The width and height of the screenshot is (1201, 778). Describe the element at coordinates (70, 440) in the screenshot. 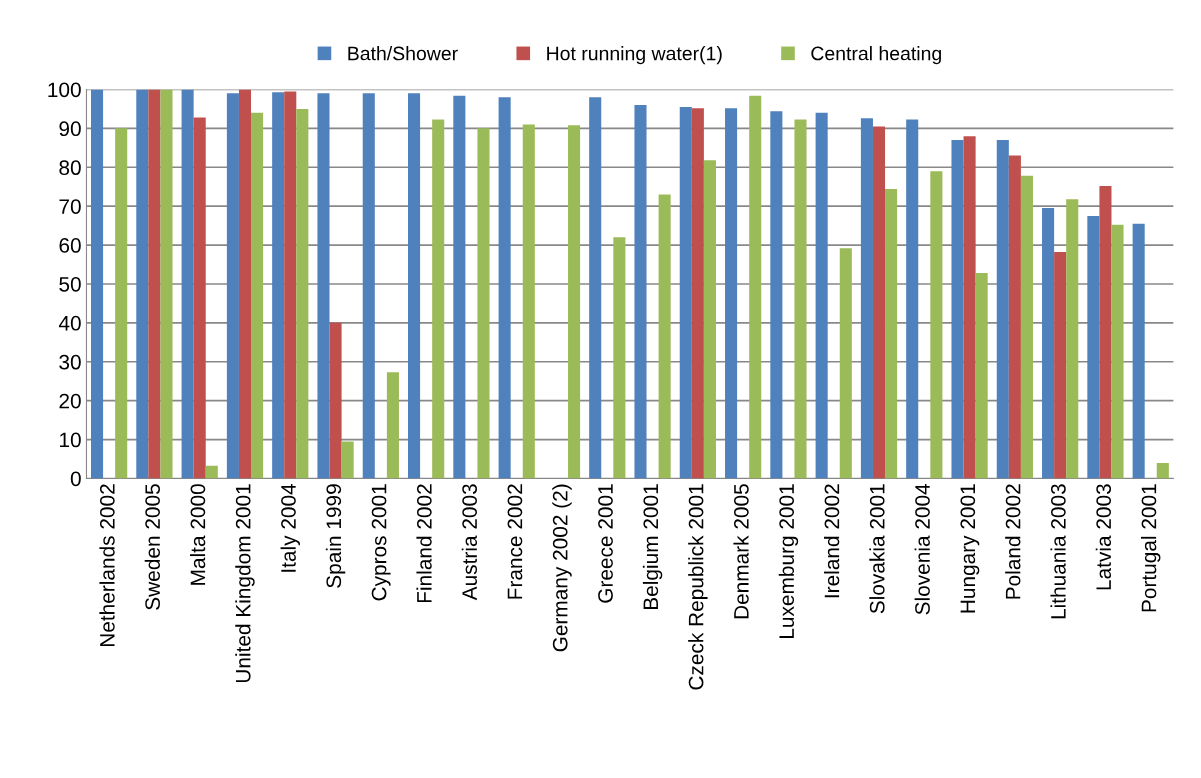

I see `y-tick-label: 10` at that location.